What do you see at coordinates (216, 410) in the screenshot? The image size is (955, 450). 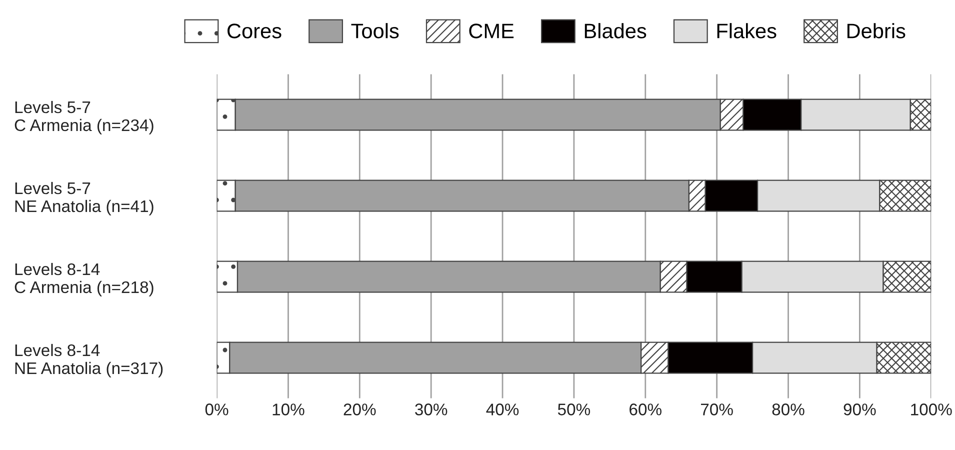 I see `x-tick-label: 0%` at bounding box center [216, 410].